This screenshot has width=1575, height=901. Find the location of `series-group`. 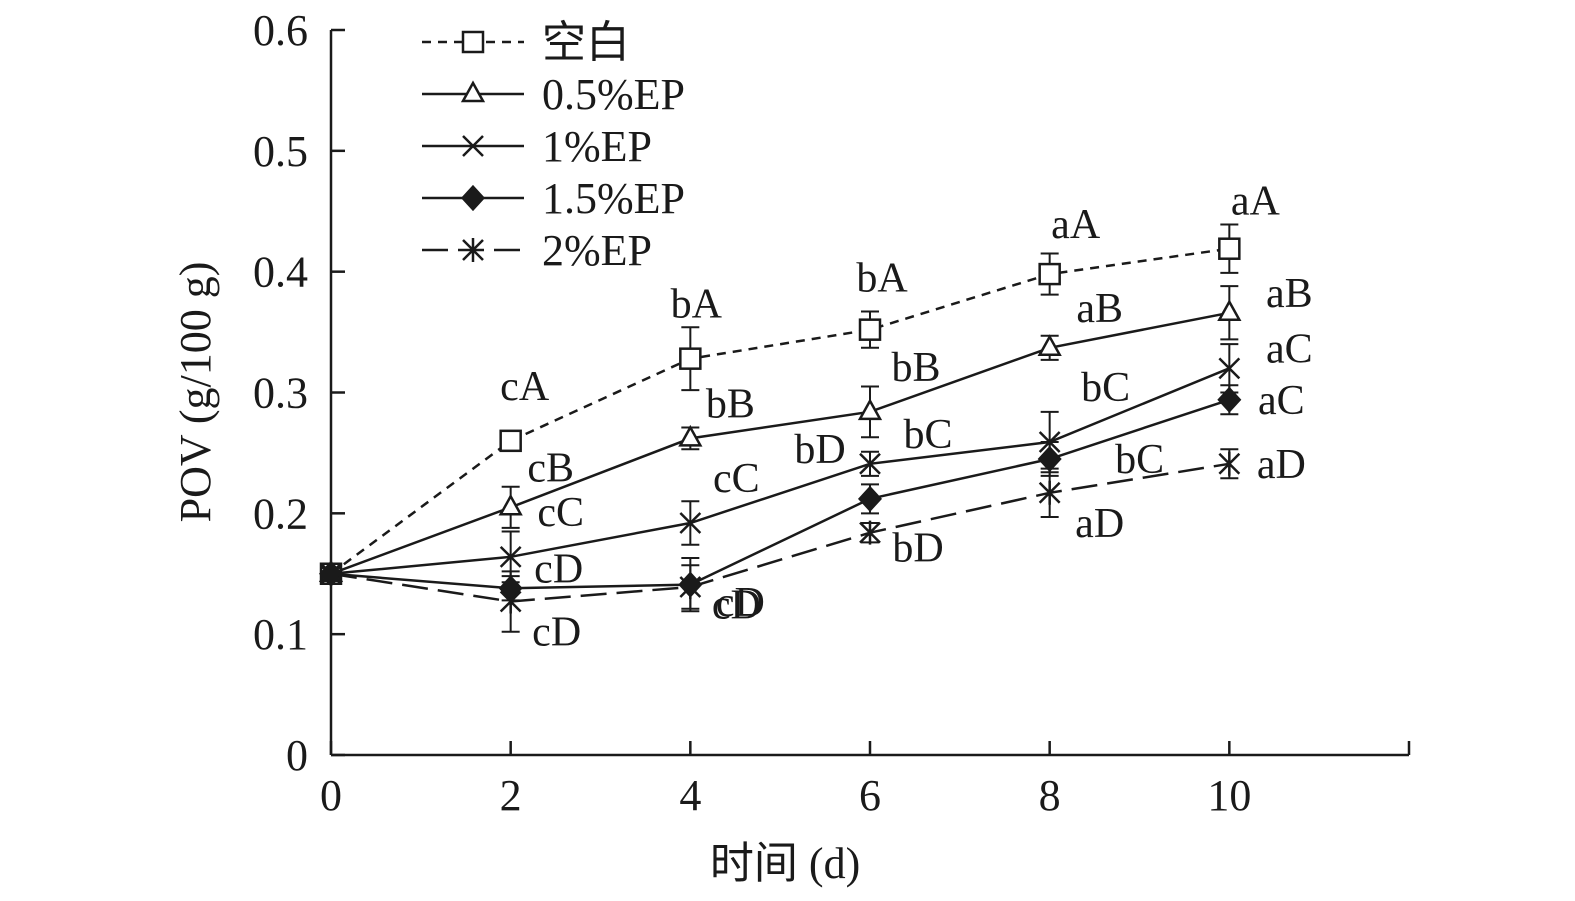

series-group is located at coordinates (780, 540).